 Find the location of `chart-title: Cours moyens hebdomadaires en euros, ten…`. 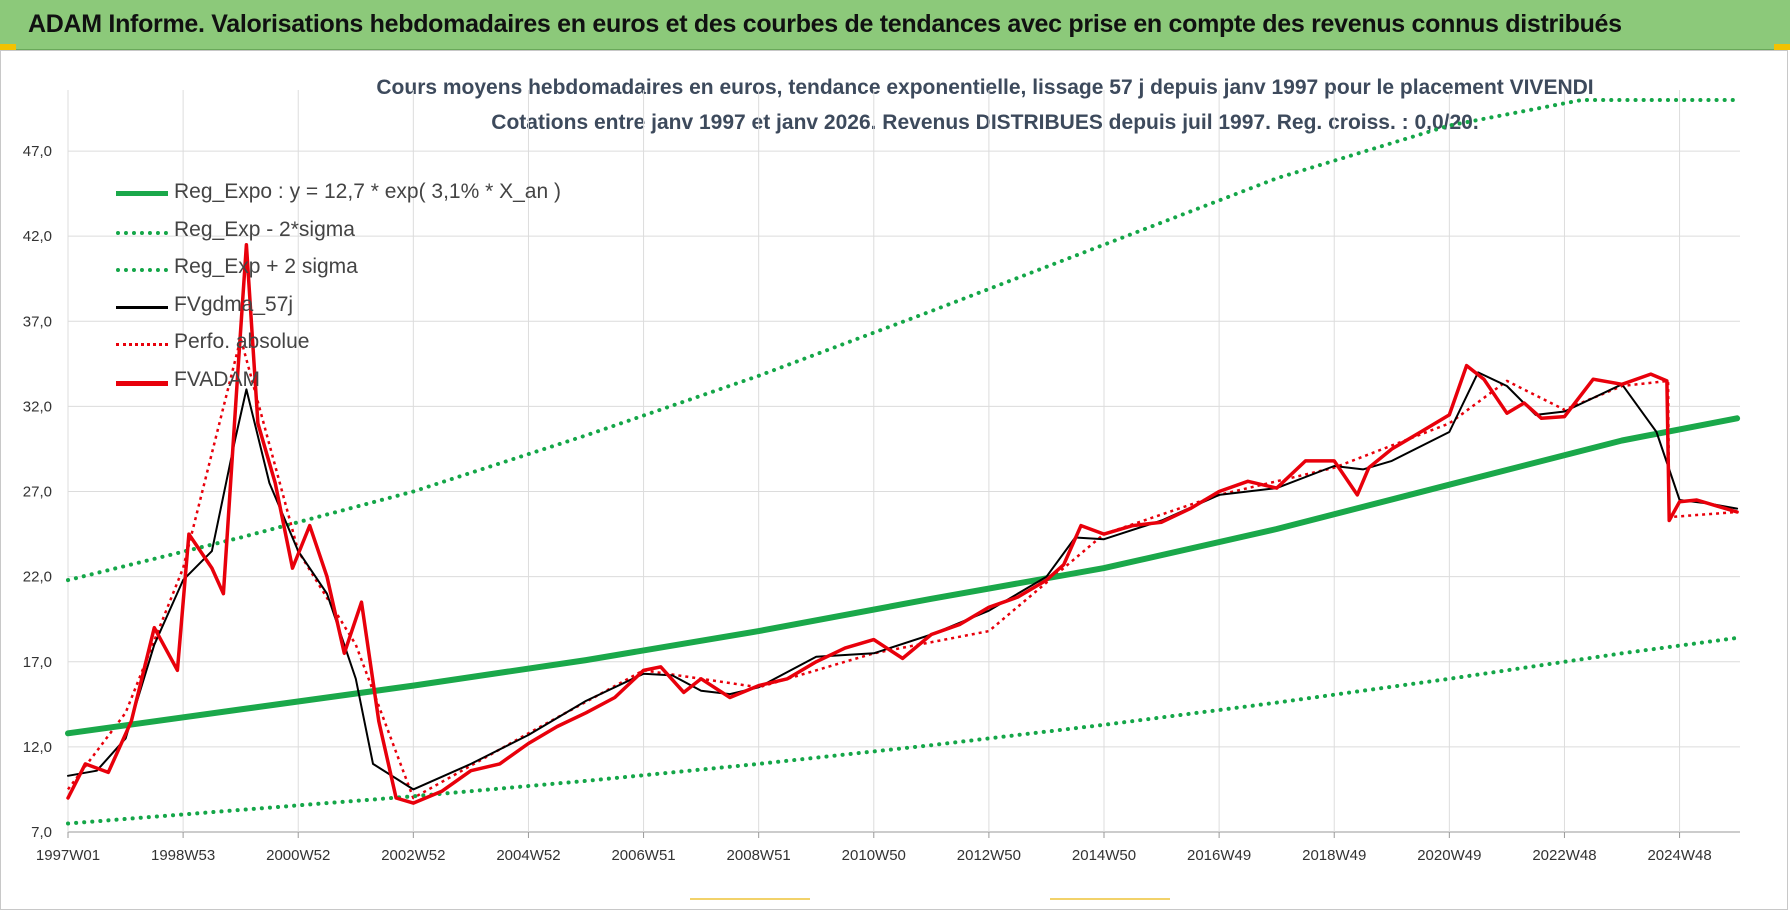

chart-title: Cours moyens hebdomadaires en euros, ten… is located at coordinates (985, 87).